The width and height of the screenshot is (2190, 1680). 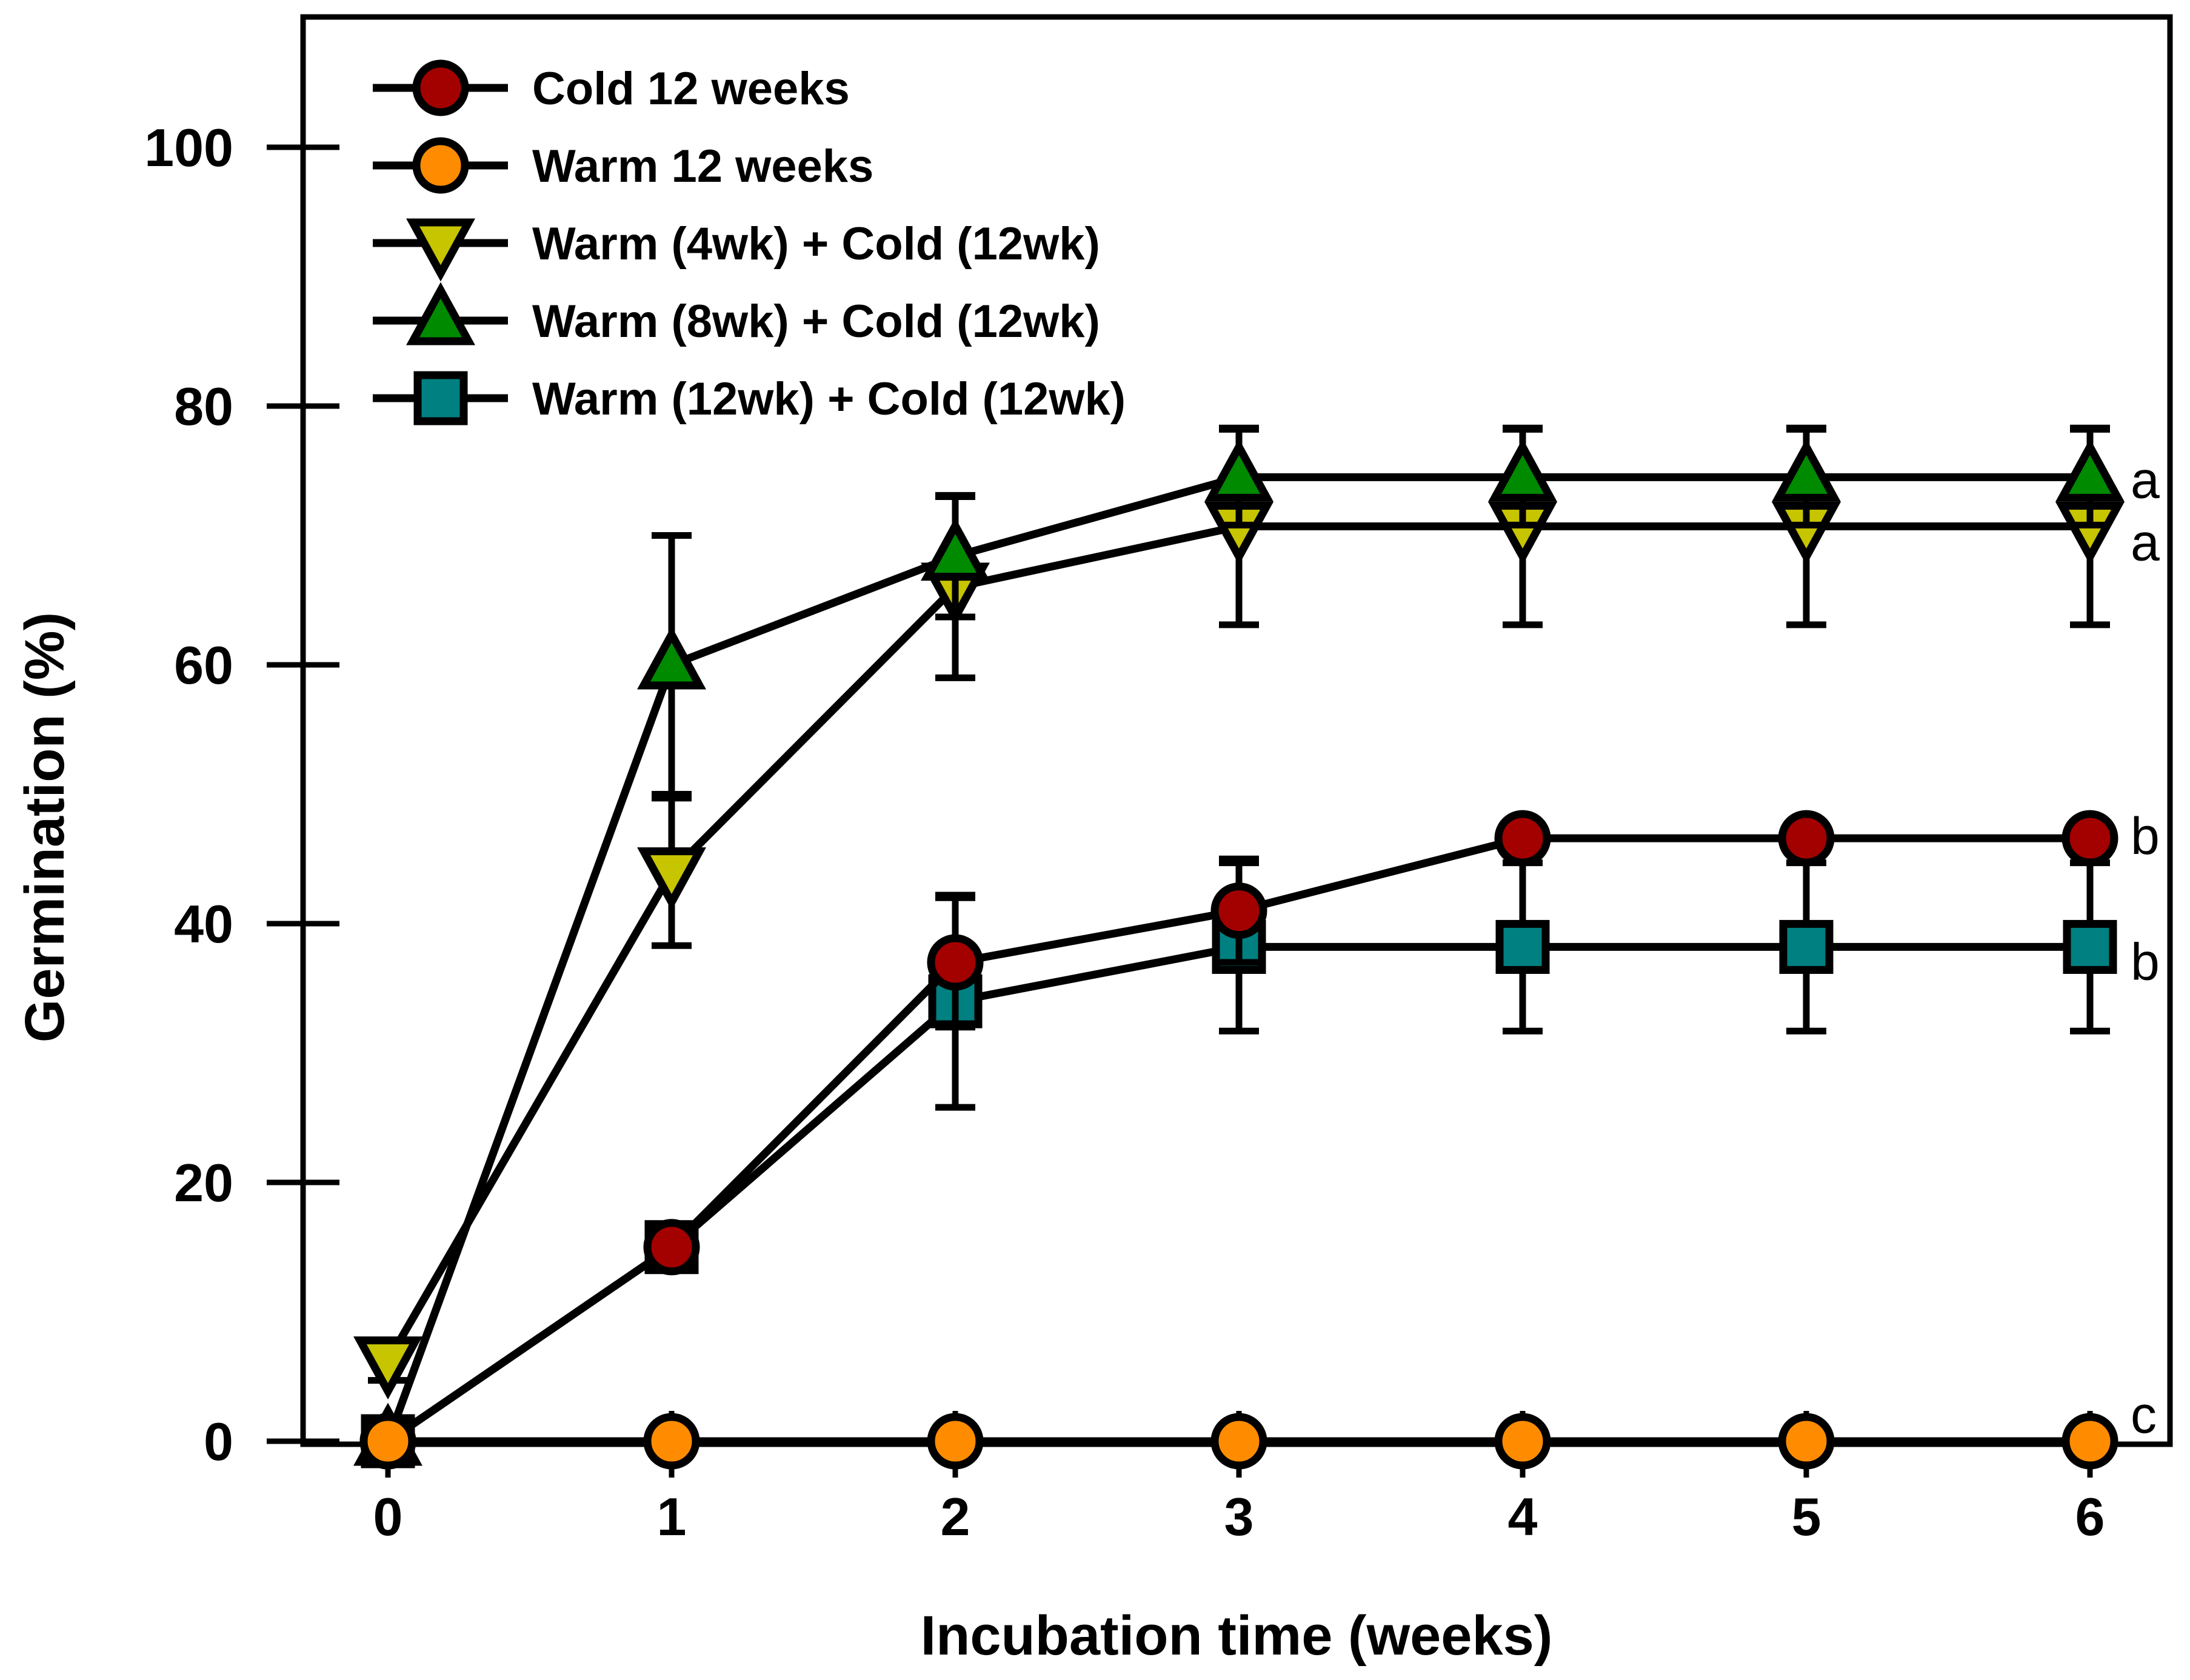 What do you see at coordinates (816, 321) in the screenshot?
I see `legend-label: Warm (8wk) + Cold (12wk)` at bounding box center [816, 321].